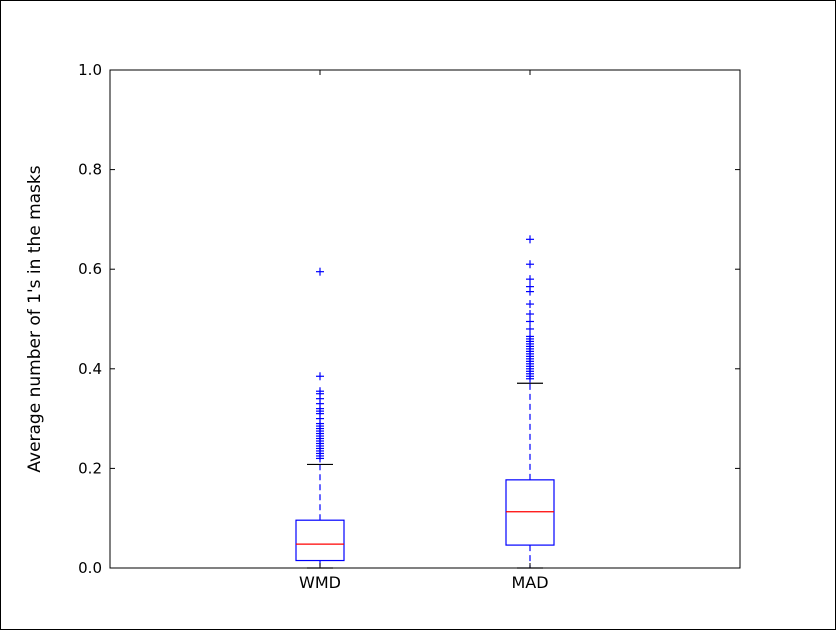 Image resolution: width=836 pixels, height=630 pixels. Describe the element at coordinates (90, 468) in the screenshot. I see `y-tick-label: 0.2` at that location.